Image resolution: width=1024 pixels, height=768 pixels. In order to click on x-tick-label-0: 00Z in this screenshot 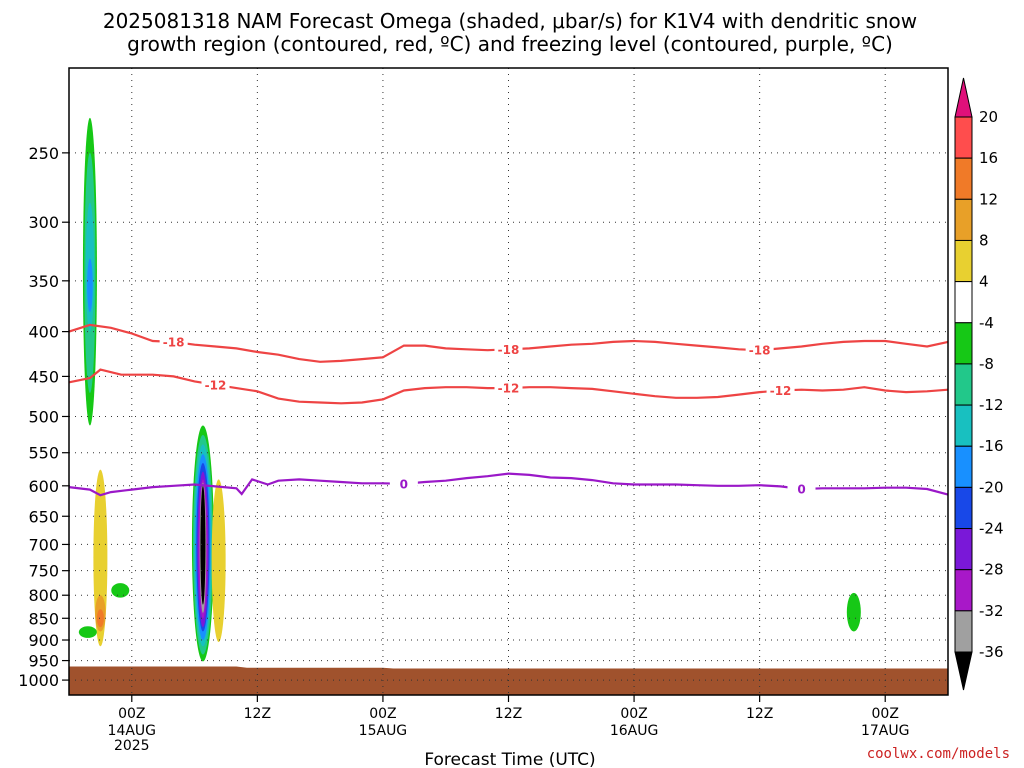, I will do `click(131, 714)`.